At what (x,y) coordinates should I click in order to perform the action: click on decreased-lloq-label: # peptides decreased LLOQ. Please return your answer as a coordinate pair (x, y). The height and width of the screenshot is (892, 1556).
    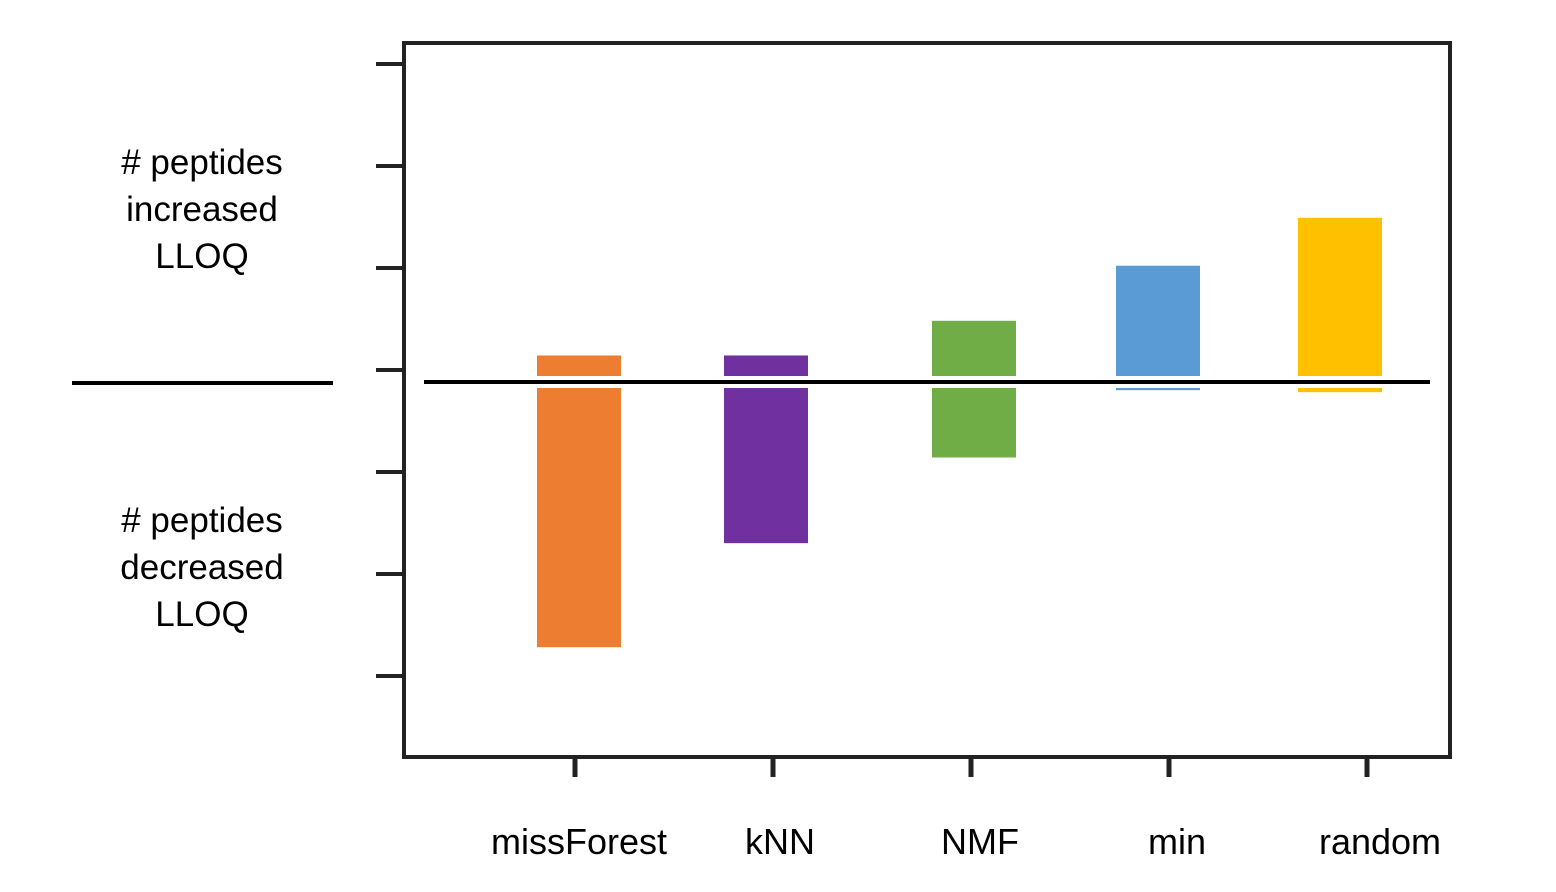
    Looking at the image, I should click on (202, 567).